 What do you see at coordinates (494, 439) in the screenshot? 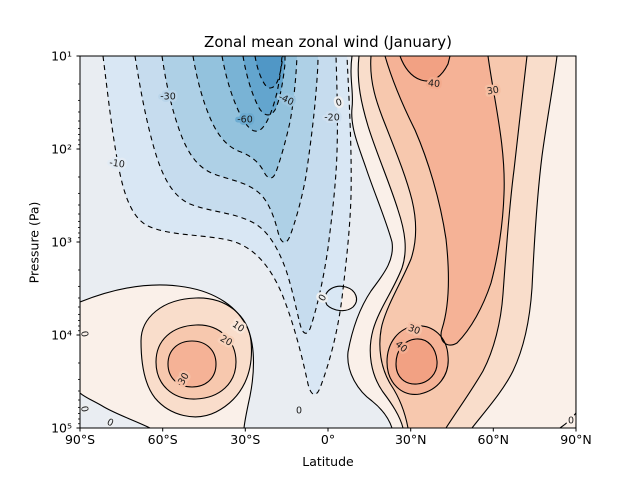
I see `x-tick-label: 60°N` at bounding box center [494, 439].